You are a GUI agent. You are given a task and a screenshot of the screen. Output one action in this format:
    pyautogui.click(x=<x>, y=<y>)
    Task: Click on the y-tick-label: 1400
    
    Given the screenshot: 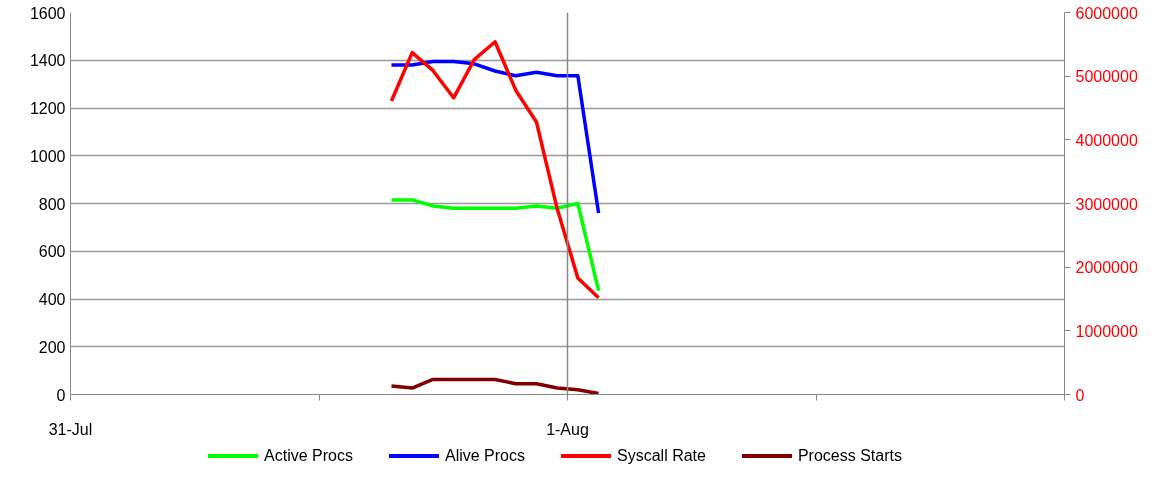 What is the action you would take?
    pyautogui.click(x=47, y=61)
    